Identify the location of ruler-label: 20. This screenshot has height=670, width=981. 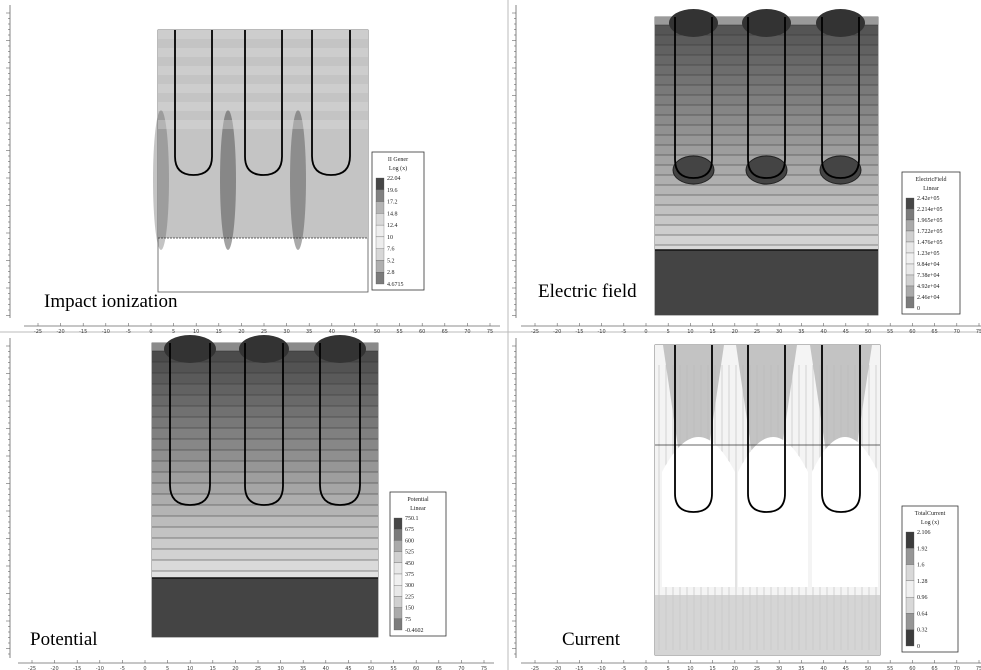
(235, 668).